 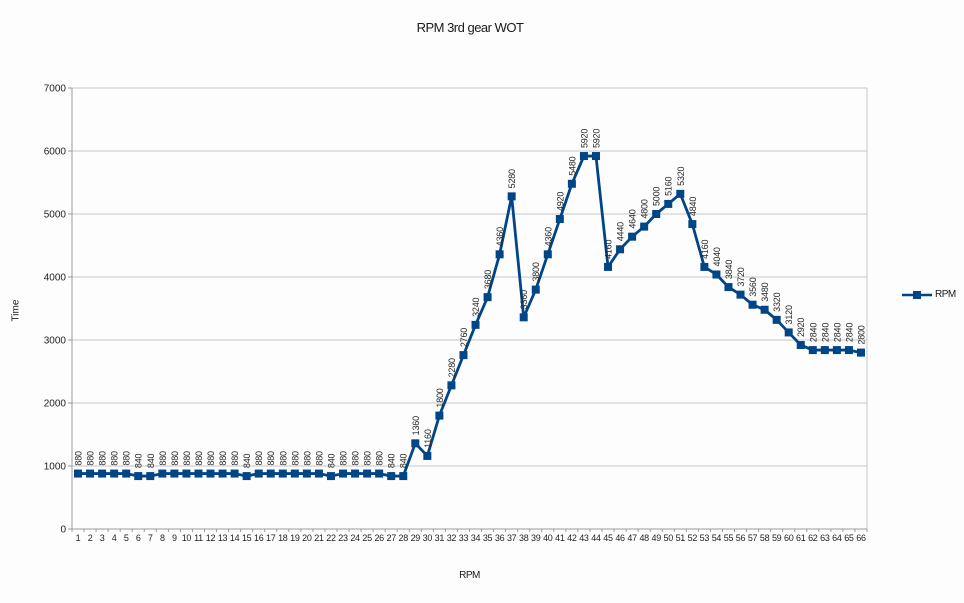 What do you see at coordinates (55, 89) in the screenshot?
I see `y-tick-label: 7000` at bounding box center [55, 89].